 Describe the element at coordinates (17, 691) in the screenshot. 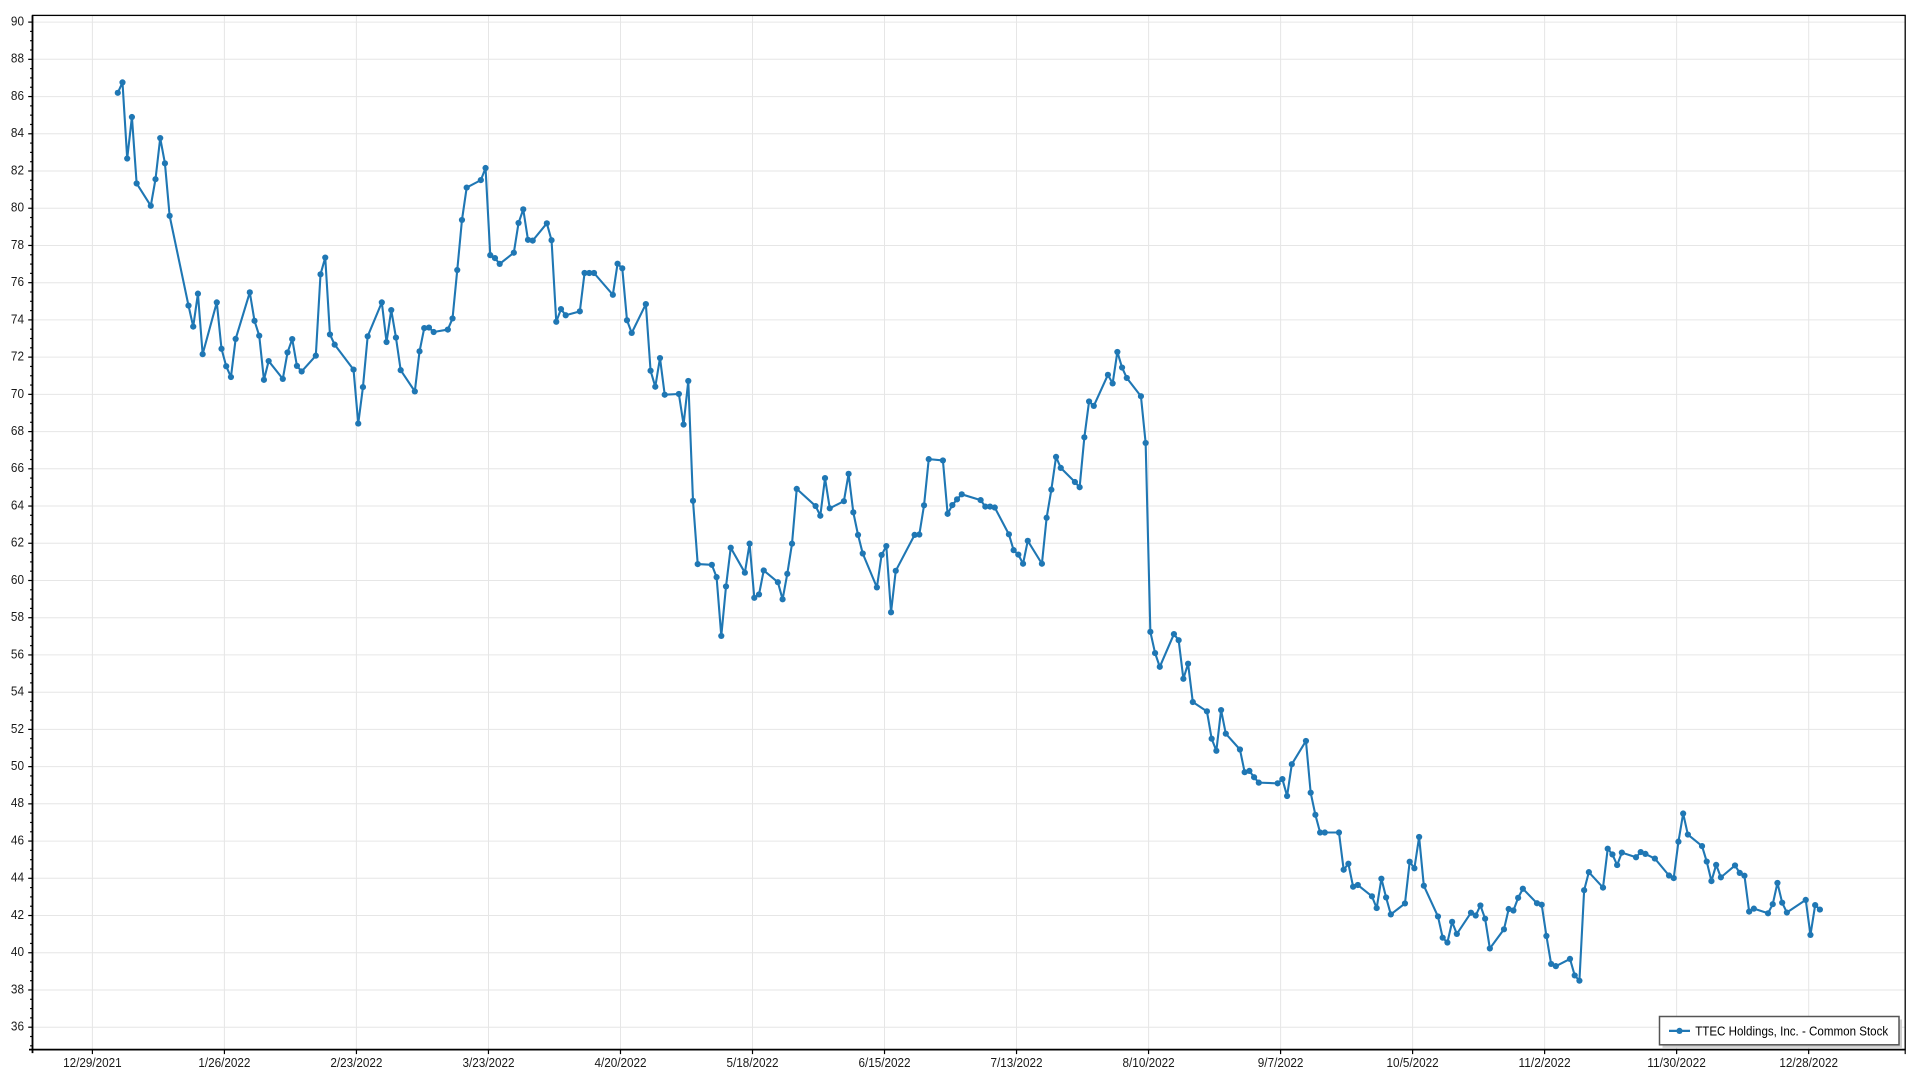

I see `svg-text: 54` at that location.